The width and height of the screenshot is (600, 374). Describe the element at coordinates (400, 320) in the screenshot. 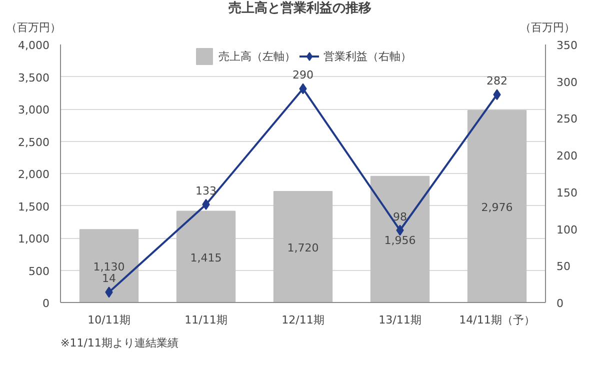

I see `x-tick-label: 13/11期` at that location.